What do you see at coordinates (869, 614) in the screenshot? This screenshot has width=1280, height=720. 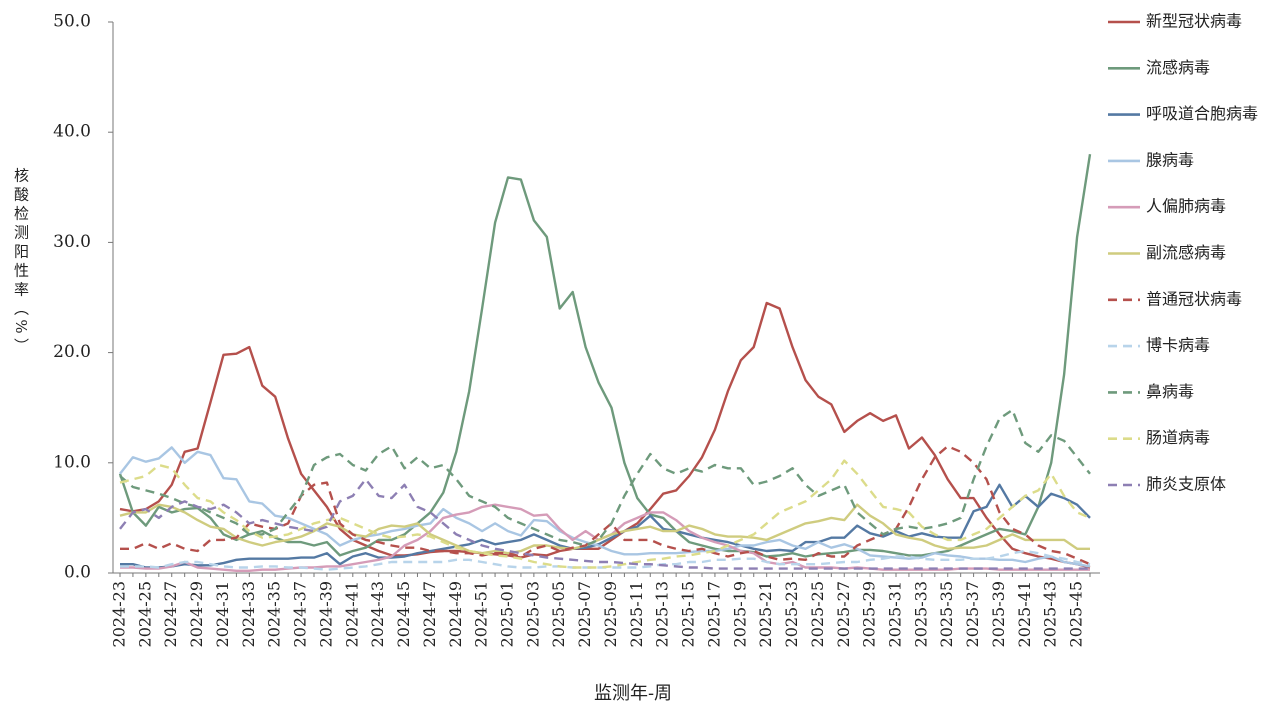 I see `x-tick-label: 2025-29` at bounding box center [869, 614].